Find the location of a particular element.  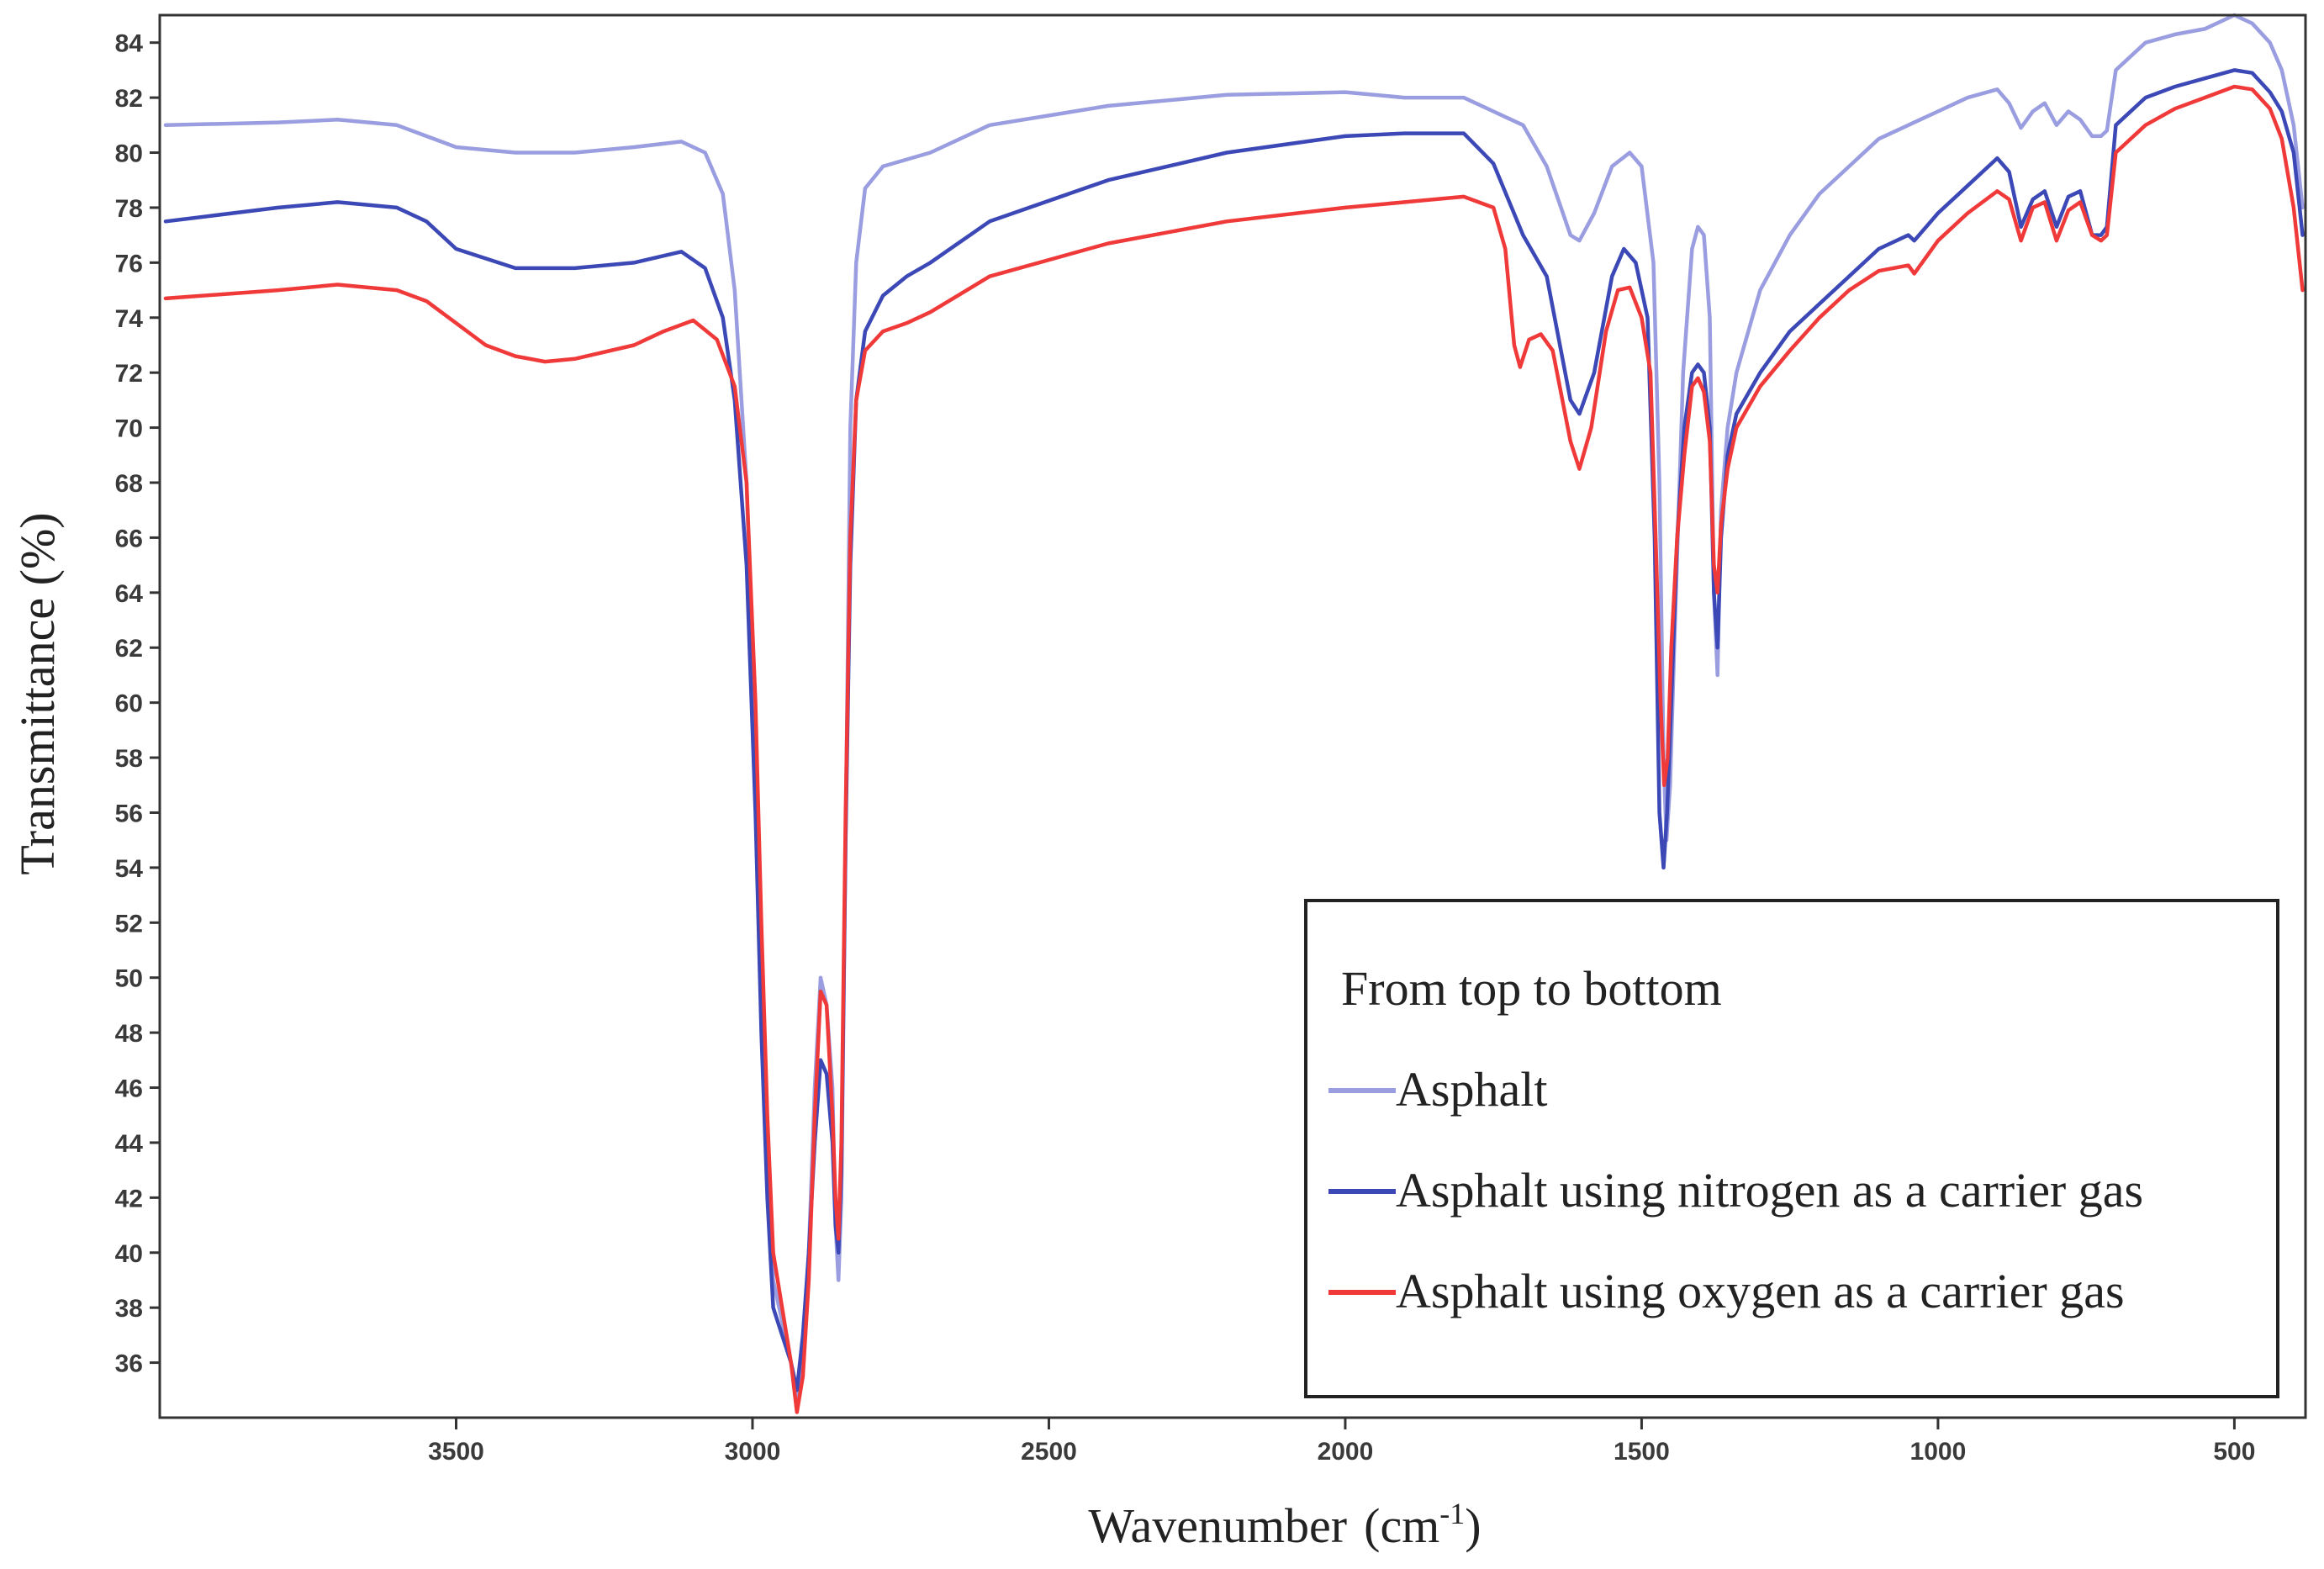

x-tick-label: 1500 is located at coordinates (1642, 1452).